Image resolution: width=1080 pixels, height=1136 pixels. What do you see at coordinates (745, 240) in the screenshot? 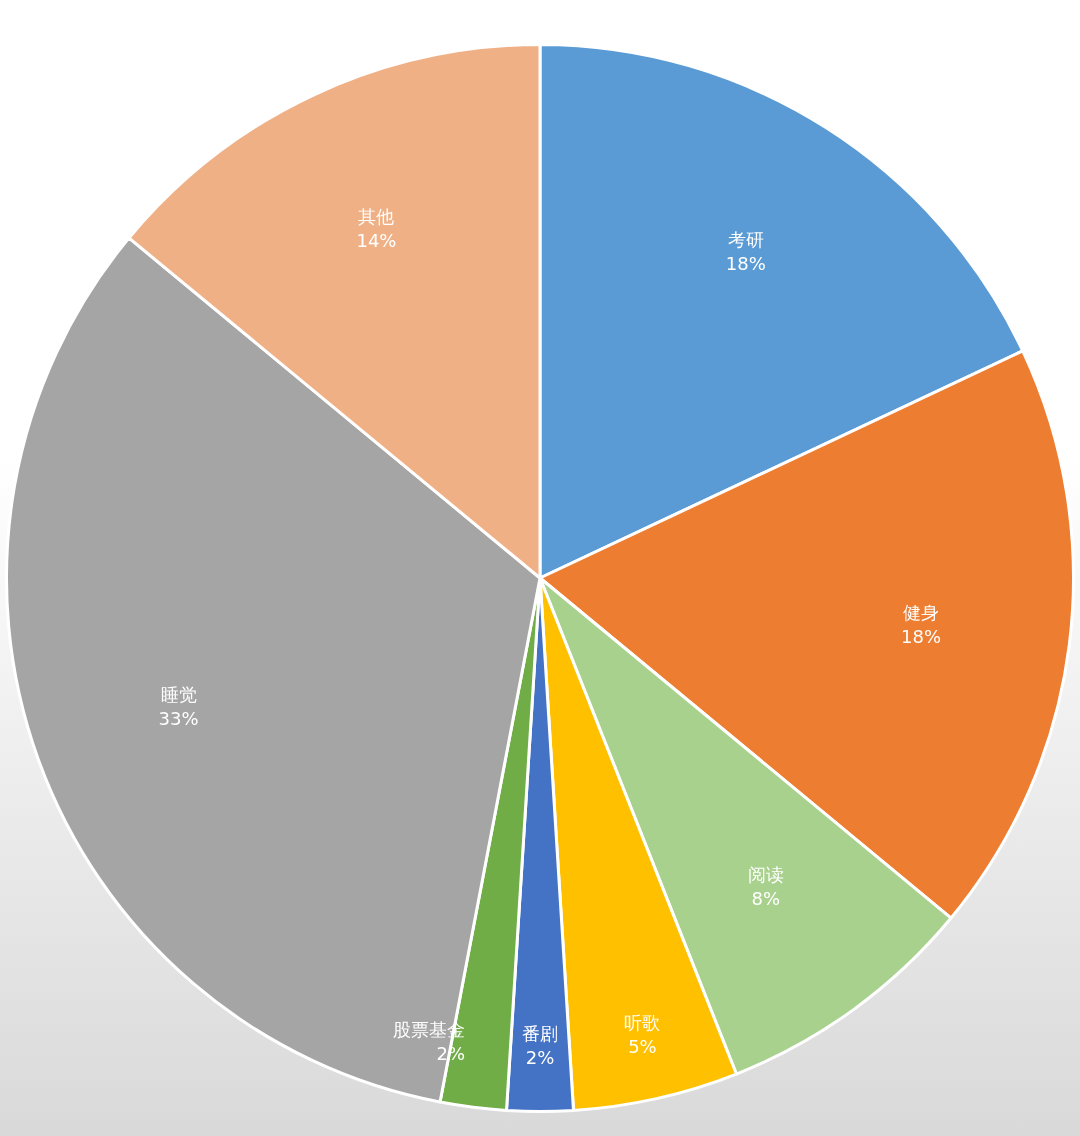
I see `slice-label: 考研` at bounding box center [745, 240].